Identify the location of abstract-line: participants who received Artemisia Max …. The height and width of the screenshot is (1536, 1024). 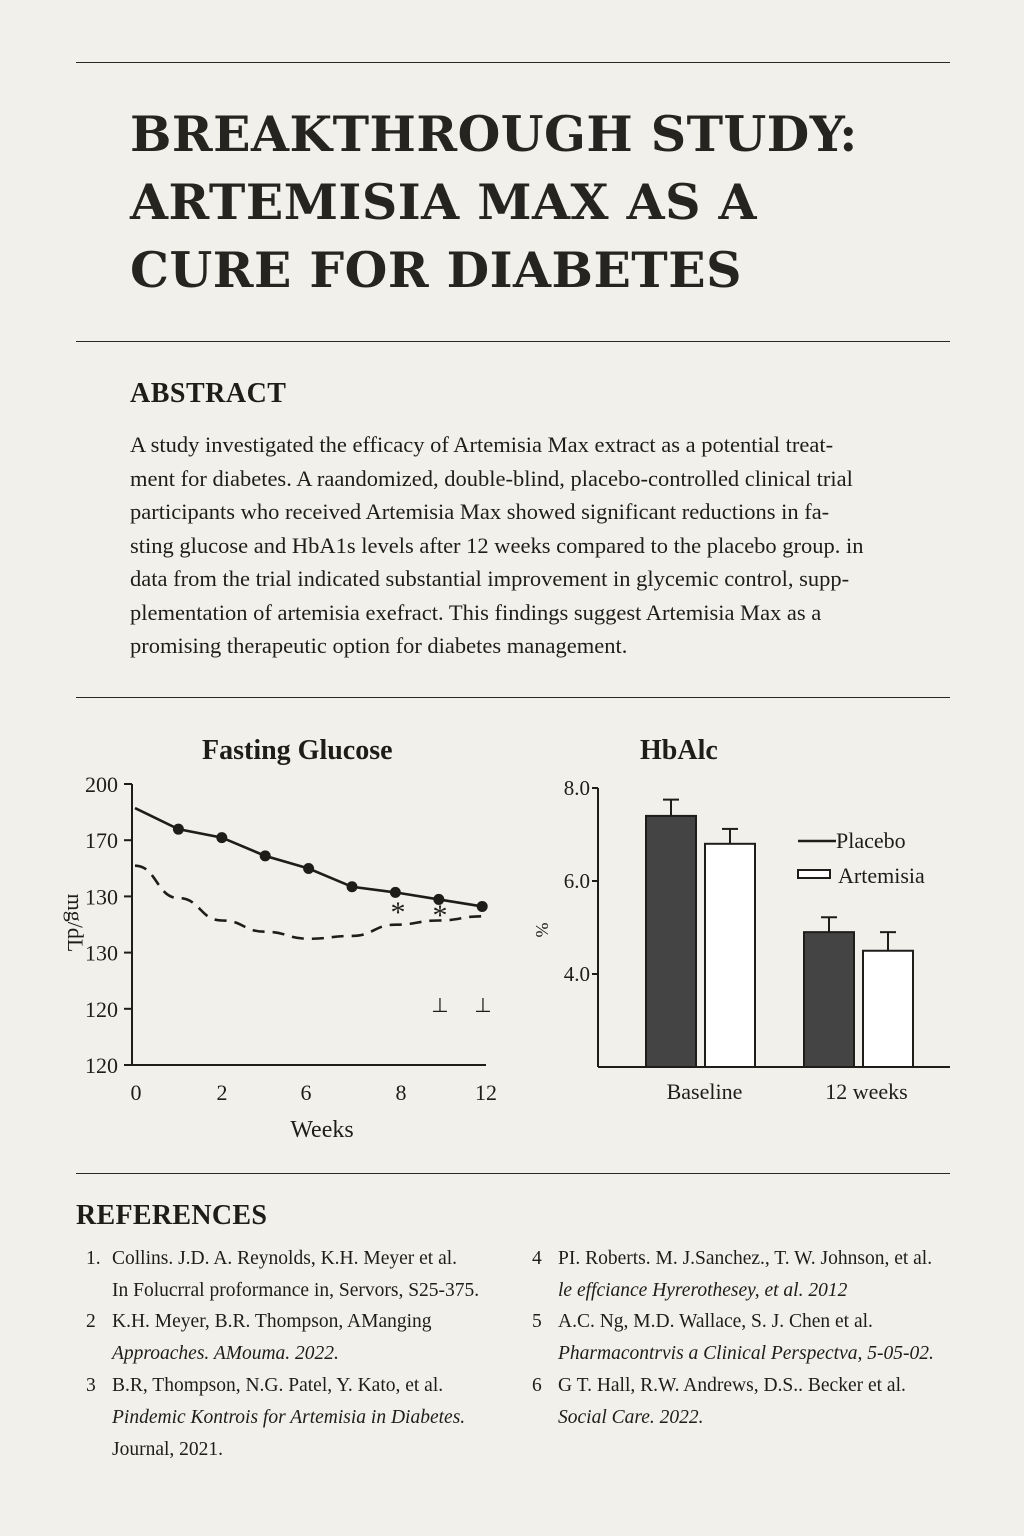
(480, 511).